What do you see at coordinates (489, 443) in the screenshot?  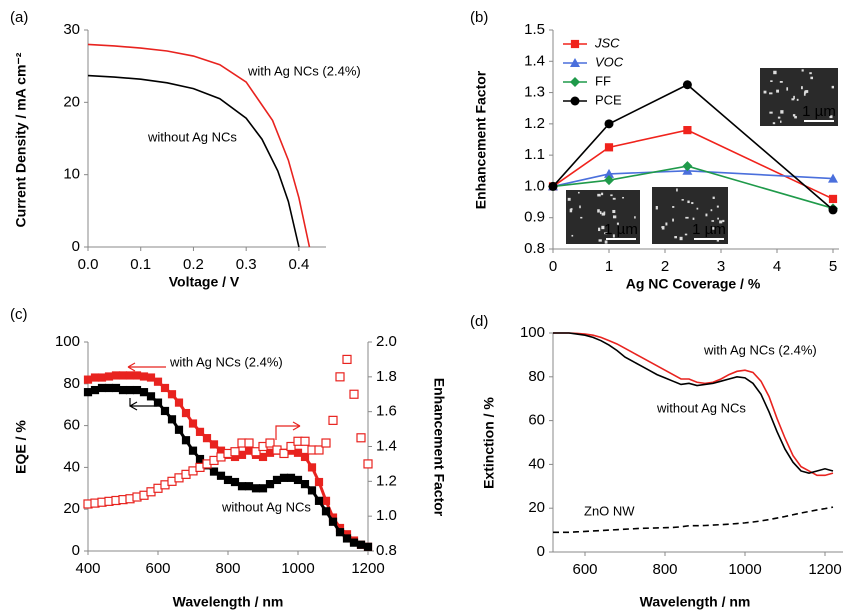 I see `y-axis-label: Extinction / %` at bounding box center [489, 443].